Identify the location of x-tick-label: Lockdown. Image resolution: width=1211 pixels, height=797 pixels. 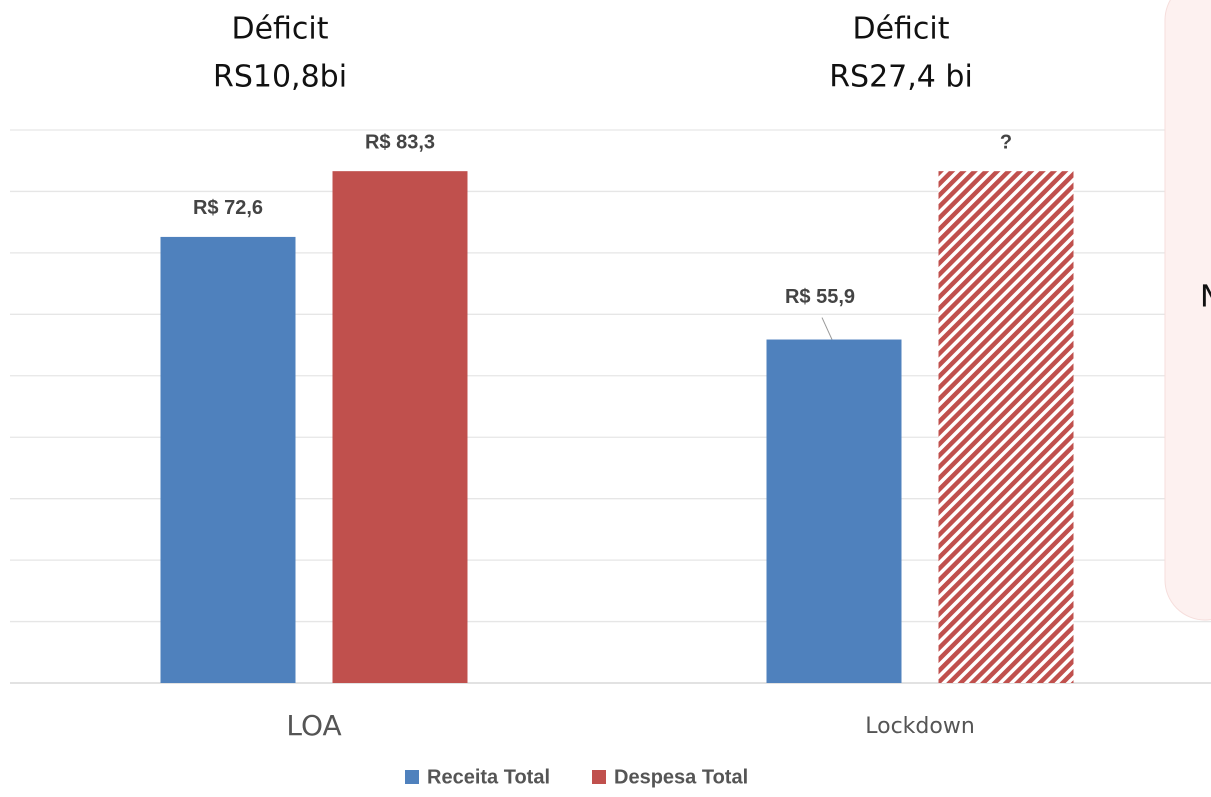
(920, 726).